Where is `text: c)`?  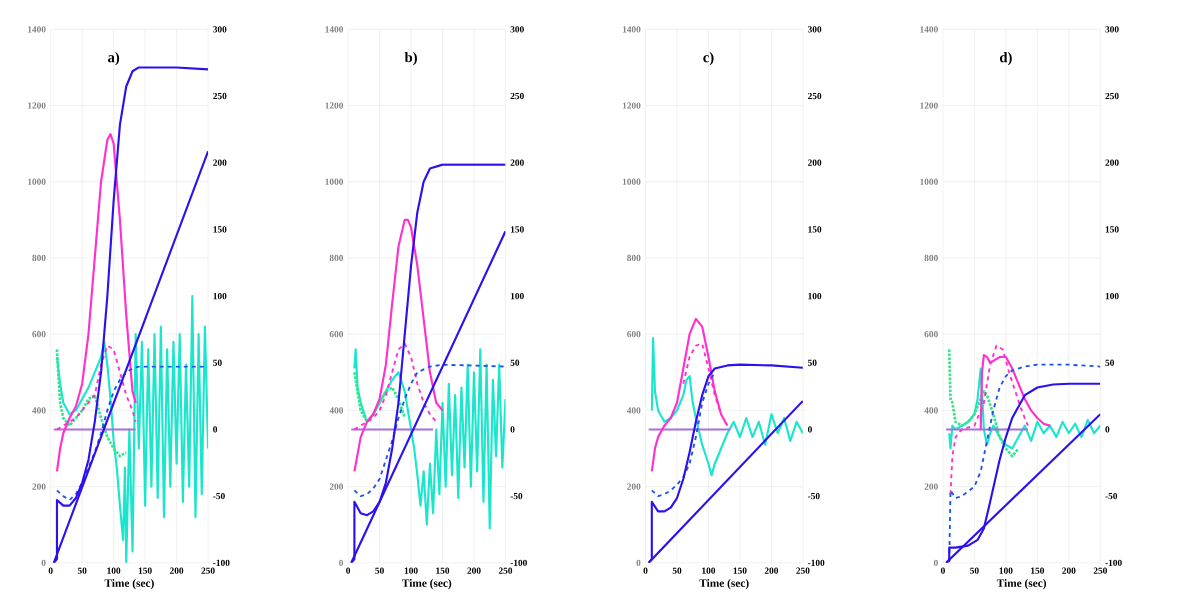
text: c) is located at coordinates (708, 59).